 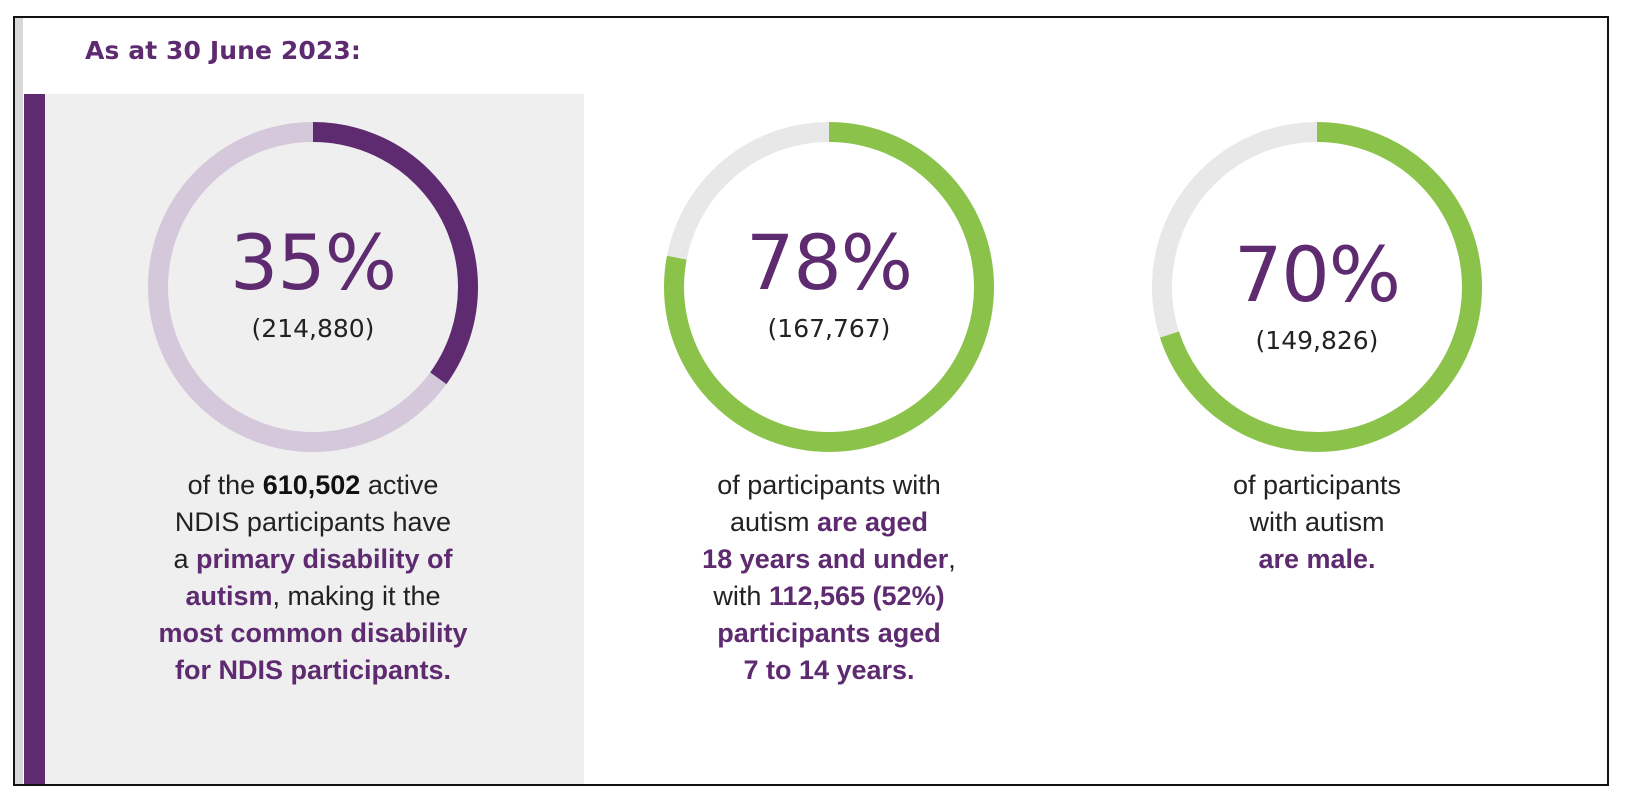 I want to click on desc-3-line-3: are male., so click(x=1317, y=559).